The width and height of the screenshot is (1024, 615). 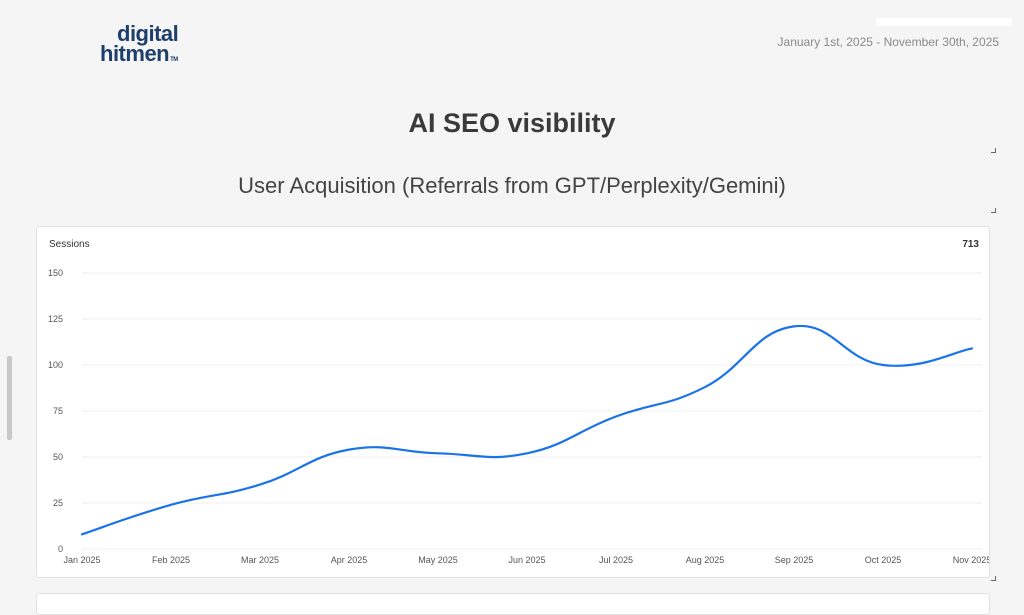 I want to click on date-range: January 1st, 2025 - November 30th, 2025, so click(x=888, y=42).